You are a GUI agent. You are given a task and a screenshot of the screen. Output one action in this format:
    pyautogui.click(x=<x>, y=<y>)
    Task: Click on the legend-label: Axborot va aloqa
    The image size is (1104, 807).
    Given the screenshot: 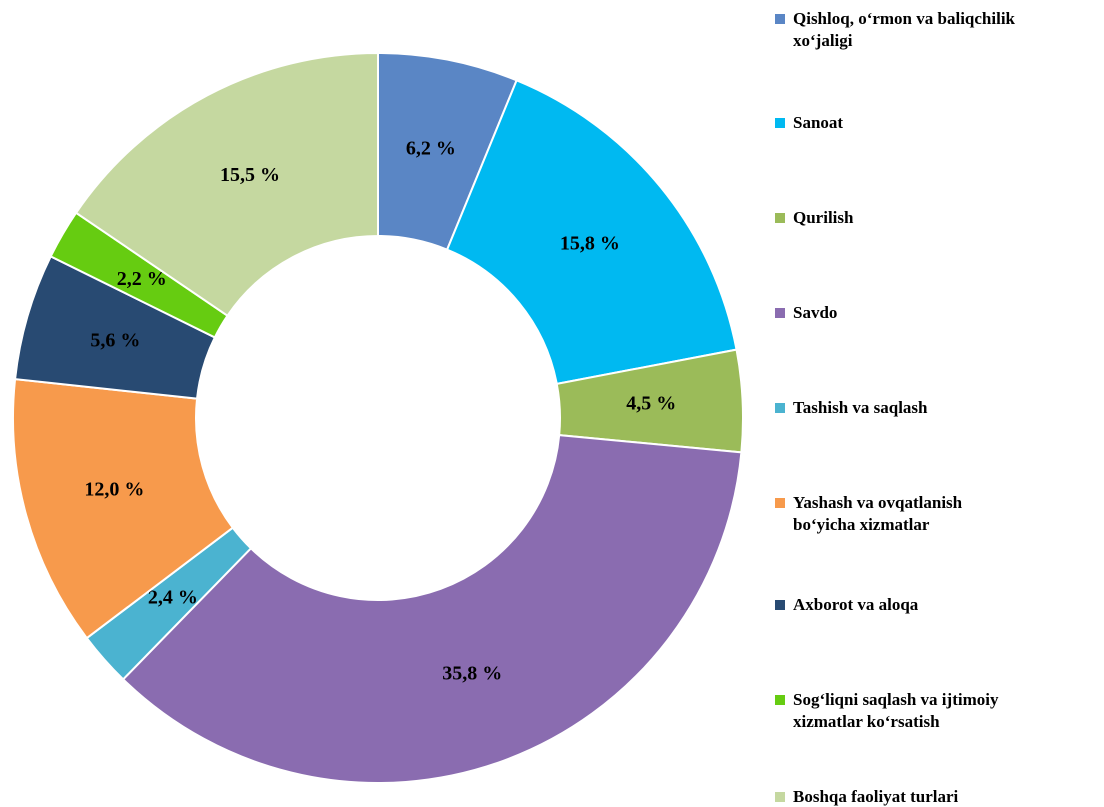 What is the action you would take?
    pyautogui.click(x=856, y=604)
    